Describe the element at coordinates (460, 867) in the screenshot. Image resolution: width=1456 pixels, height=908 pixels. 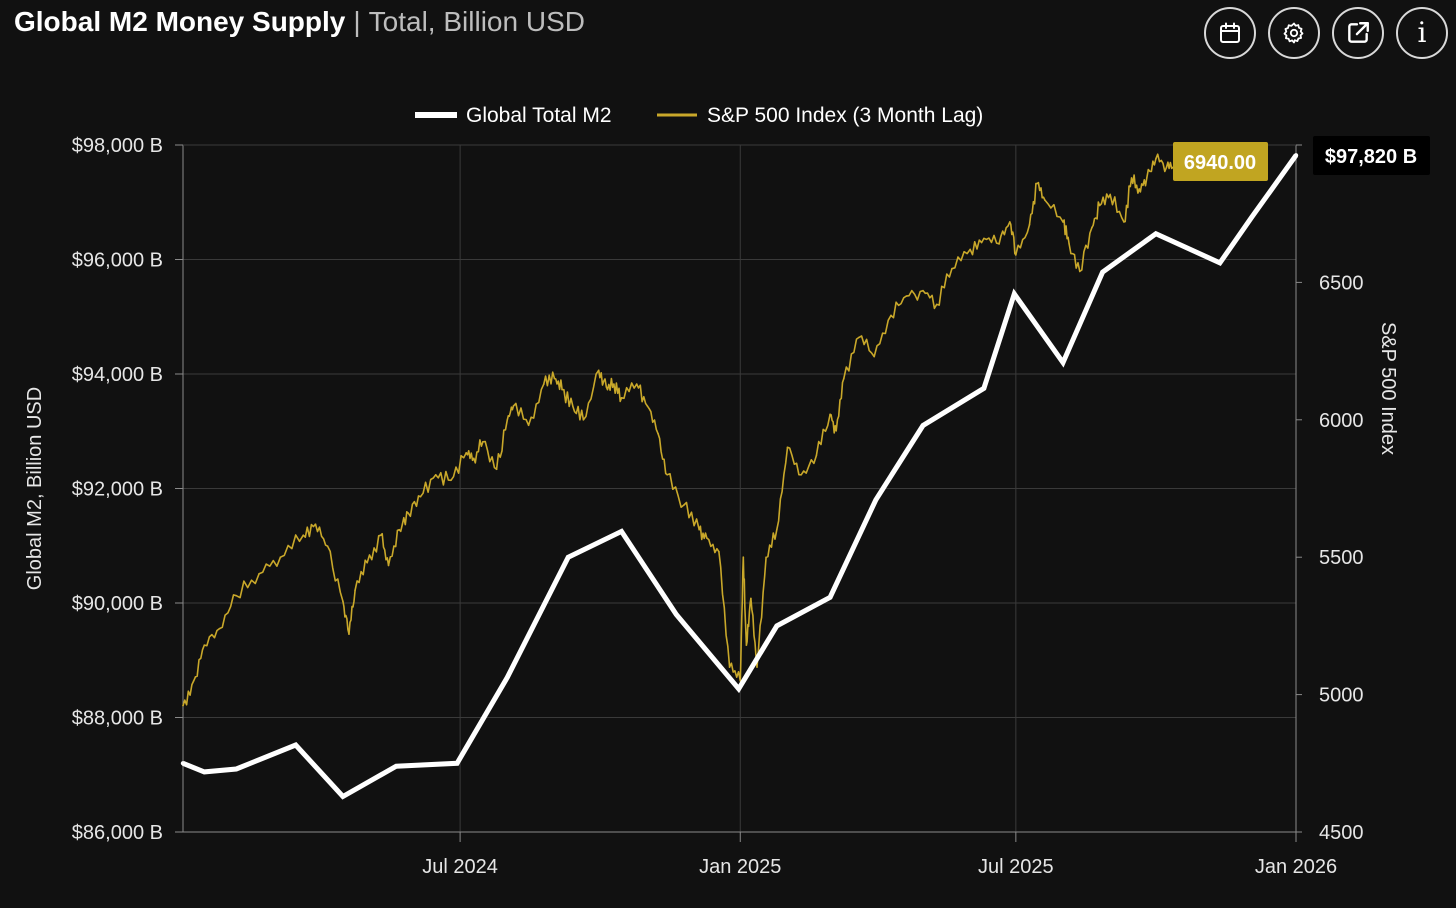
I see `x-tick-label: Jul 2024` at that location.